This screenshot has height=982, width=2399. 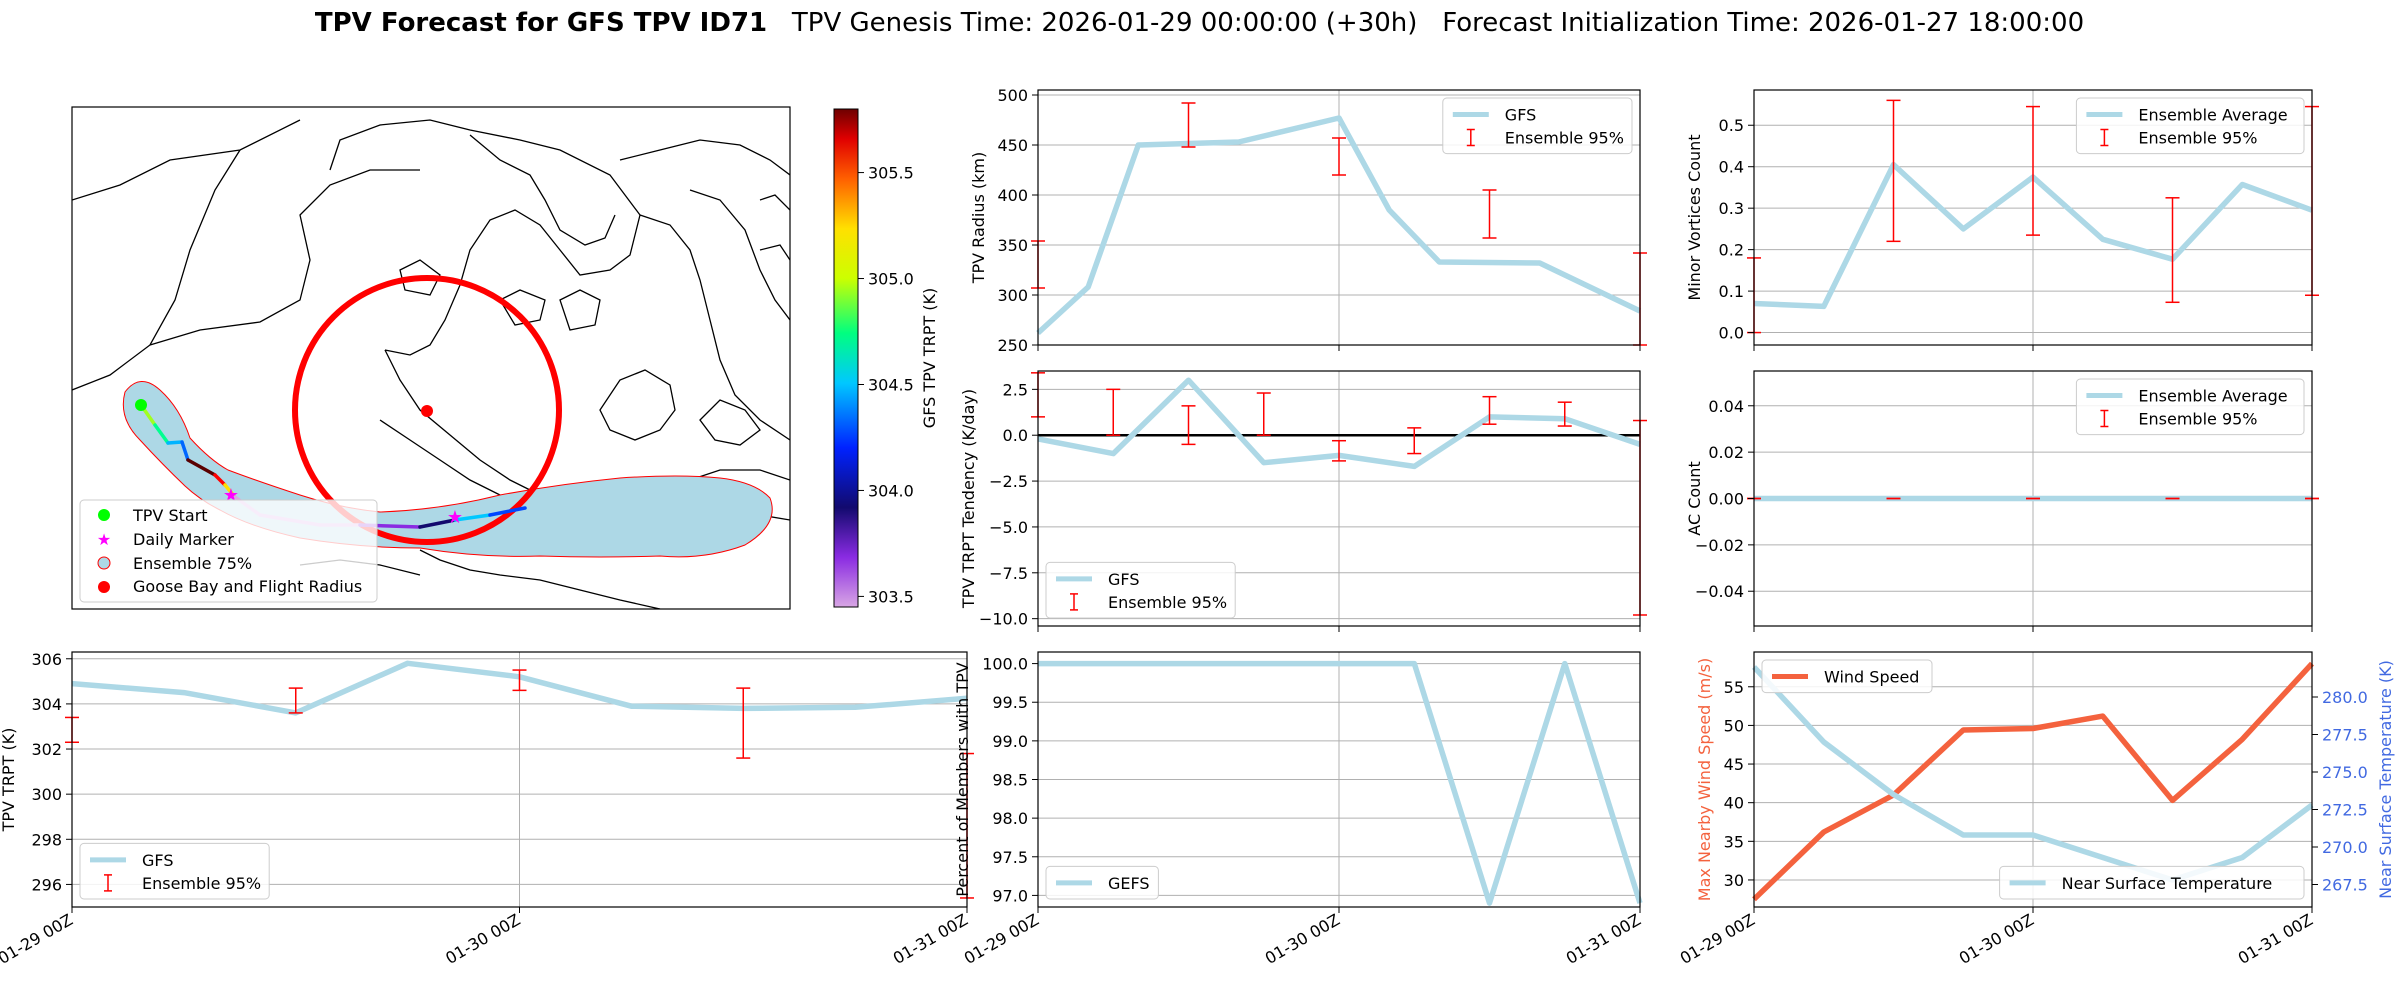 I want to click on legend: Wind Speed, so click(x=1847, y=676).